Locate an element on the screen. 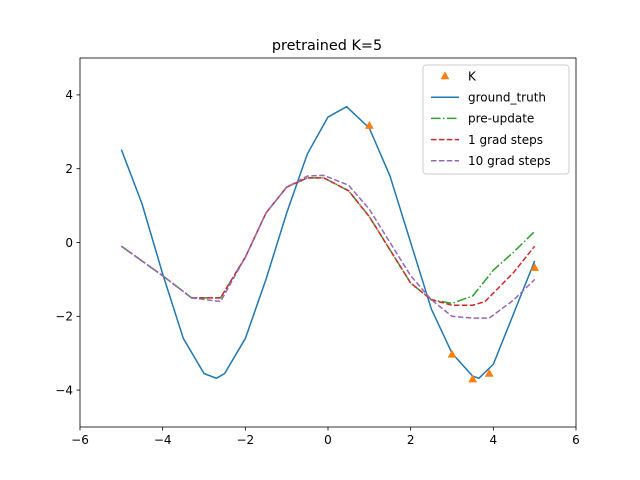  legend-label: K is located at coordinates (472, 76).